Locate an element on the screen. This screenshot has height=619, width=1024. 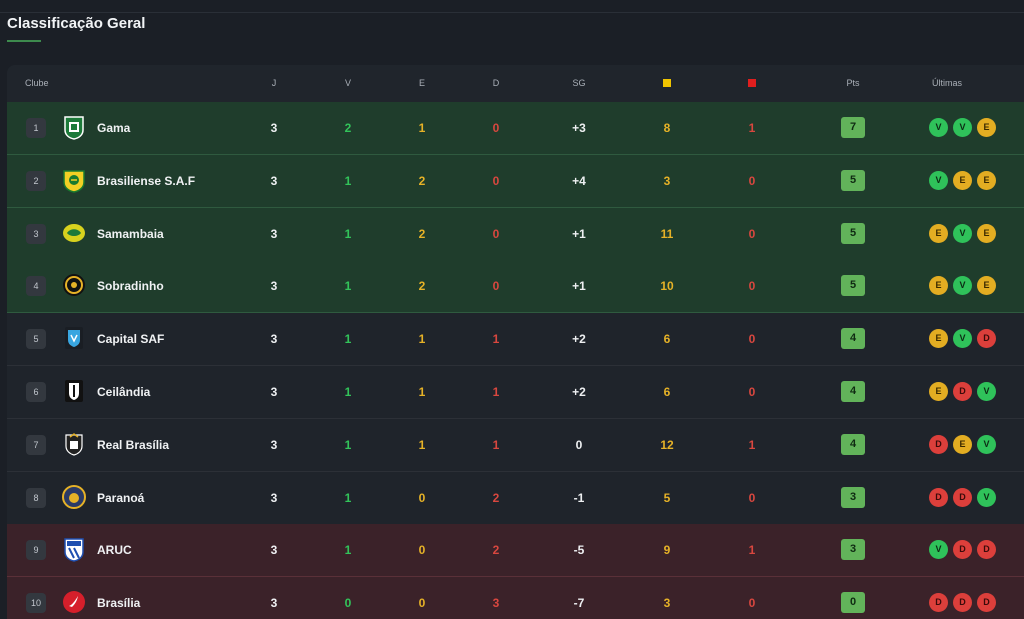
cell-goal-diff: +4 is located at coordinates (579, 180).